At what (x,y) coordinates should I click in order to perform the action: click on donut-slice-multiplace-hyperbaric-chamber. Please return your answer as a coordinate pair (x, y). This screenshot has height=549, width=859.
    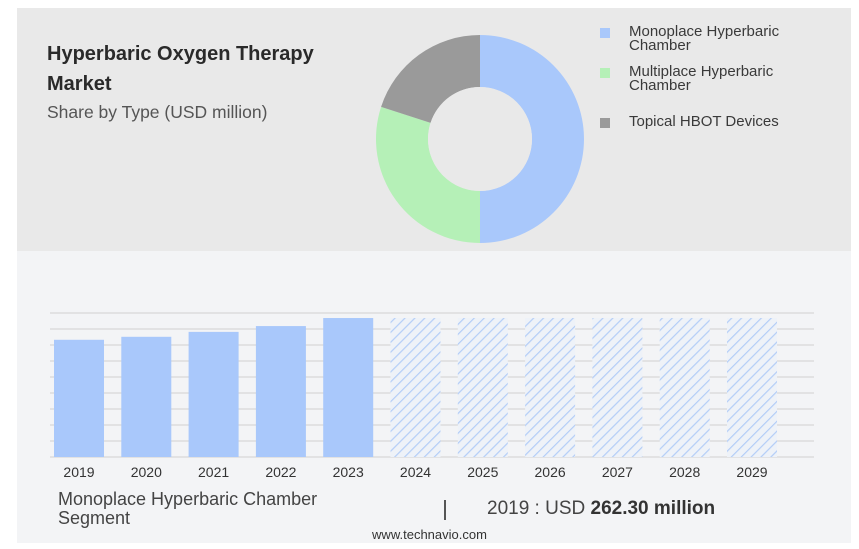
    Looking at the image, I should click on (428, 174).